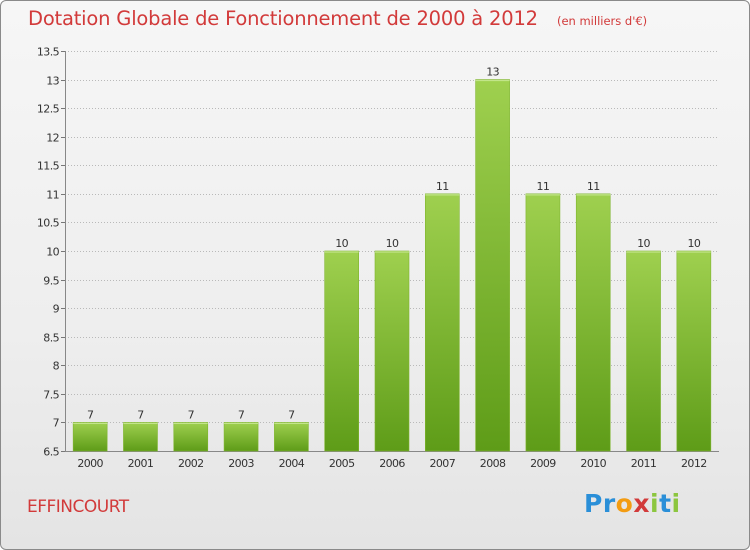 The width and height of the screenshot is (750, 550). What do you see at coordinates (51, 395) in the screenshot?
I see `y-tick-label: 7.5` at bounding box center [51, 395].